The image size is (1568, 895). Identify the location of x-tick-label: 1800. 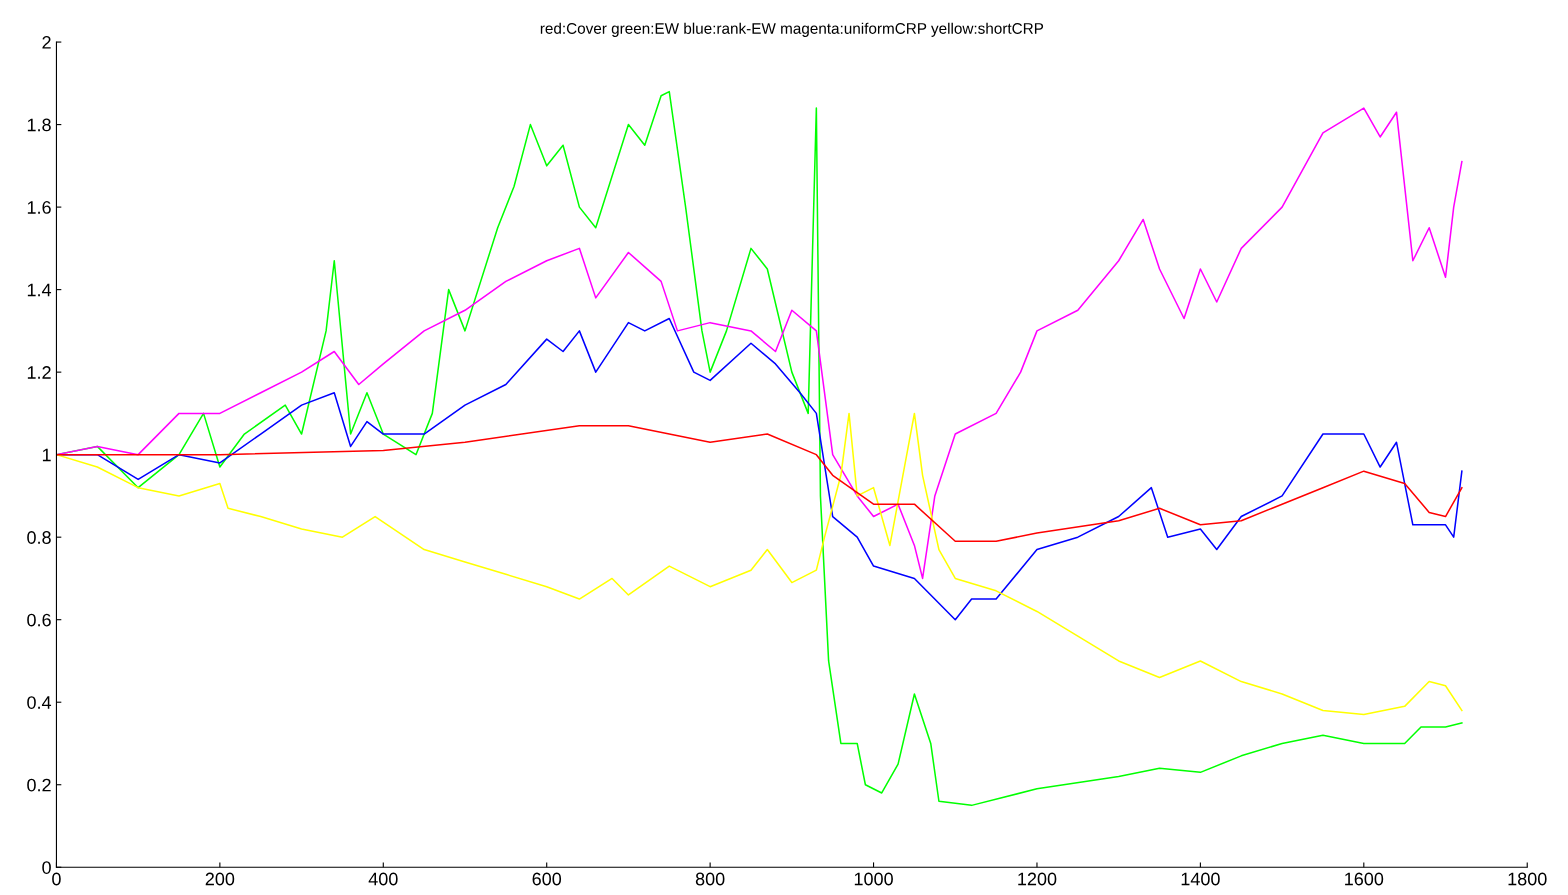
(1527, 879).